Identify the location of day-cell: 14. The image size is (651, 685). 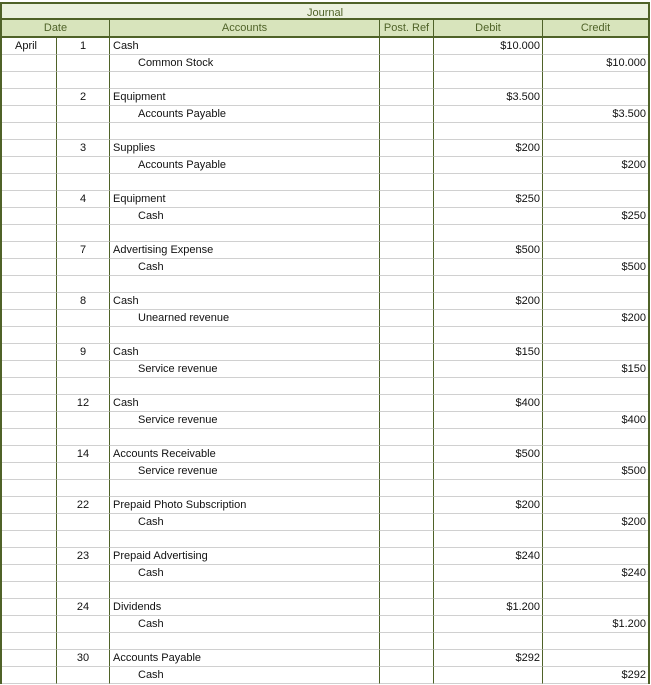
(83, 454).